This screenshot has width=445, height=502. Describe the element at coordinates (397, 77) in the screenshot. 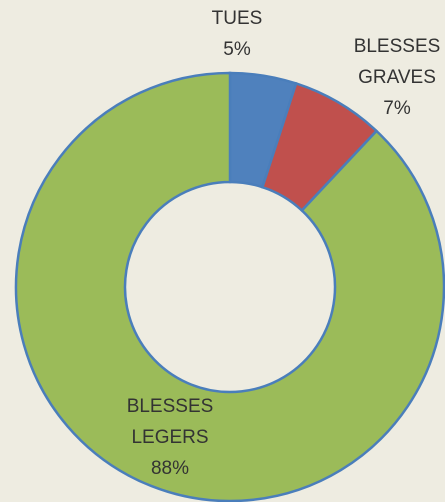

I see `label-line: GRAVES` at that location.